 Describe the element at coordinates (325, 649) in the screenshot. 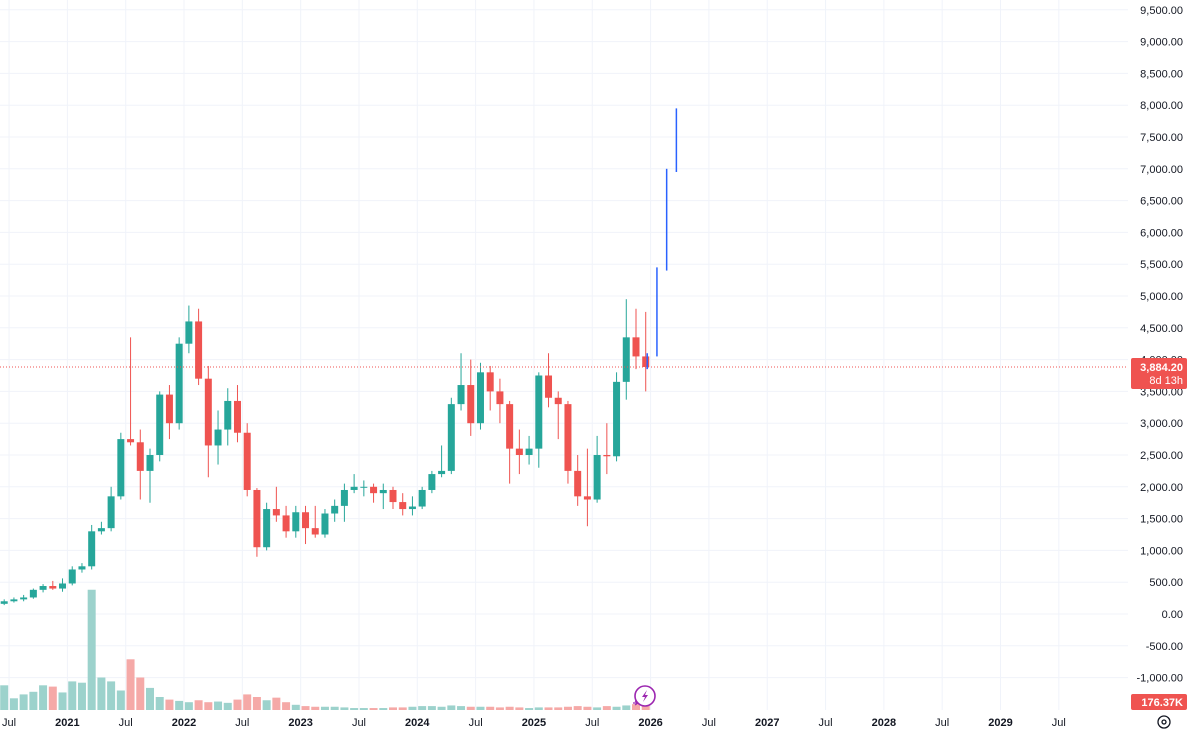

I see `volume-bars` at that location.